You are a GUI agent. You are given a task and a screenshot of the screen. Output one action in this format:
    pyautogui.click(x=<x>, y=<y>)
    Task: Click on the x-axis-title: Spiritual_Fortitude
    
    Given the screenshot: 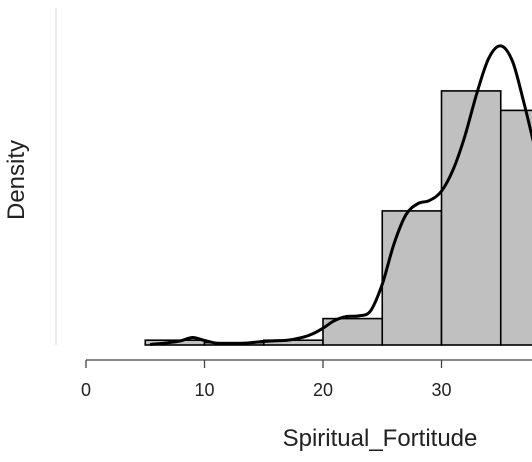 What is the action you would take?
    pyautogui.click(x=380, y=438)
    